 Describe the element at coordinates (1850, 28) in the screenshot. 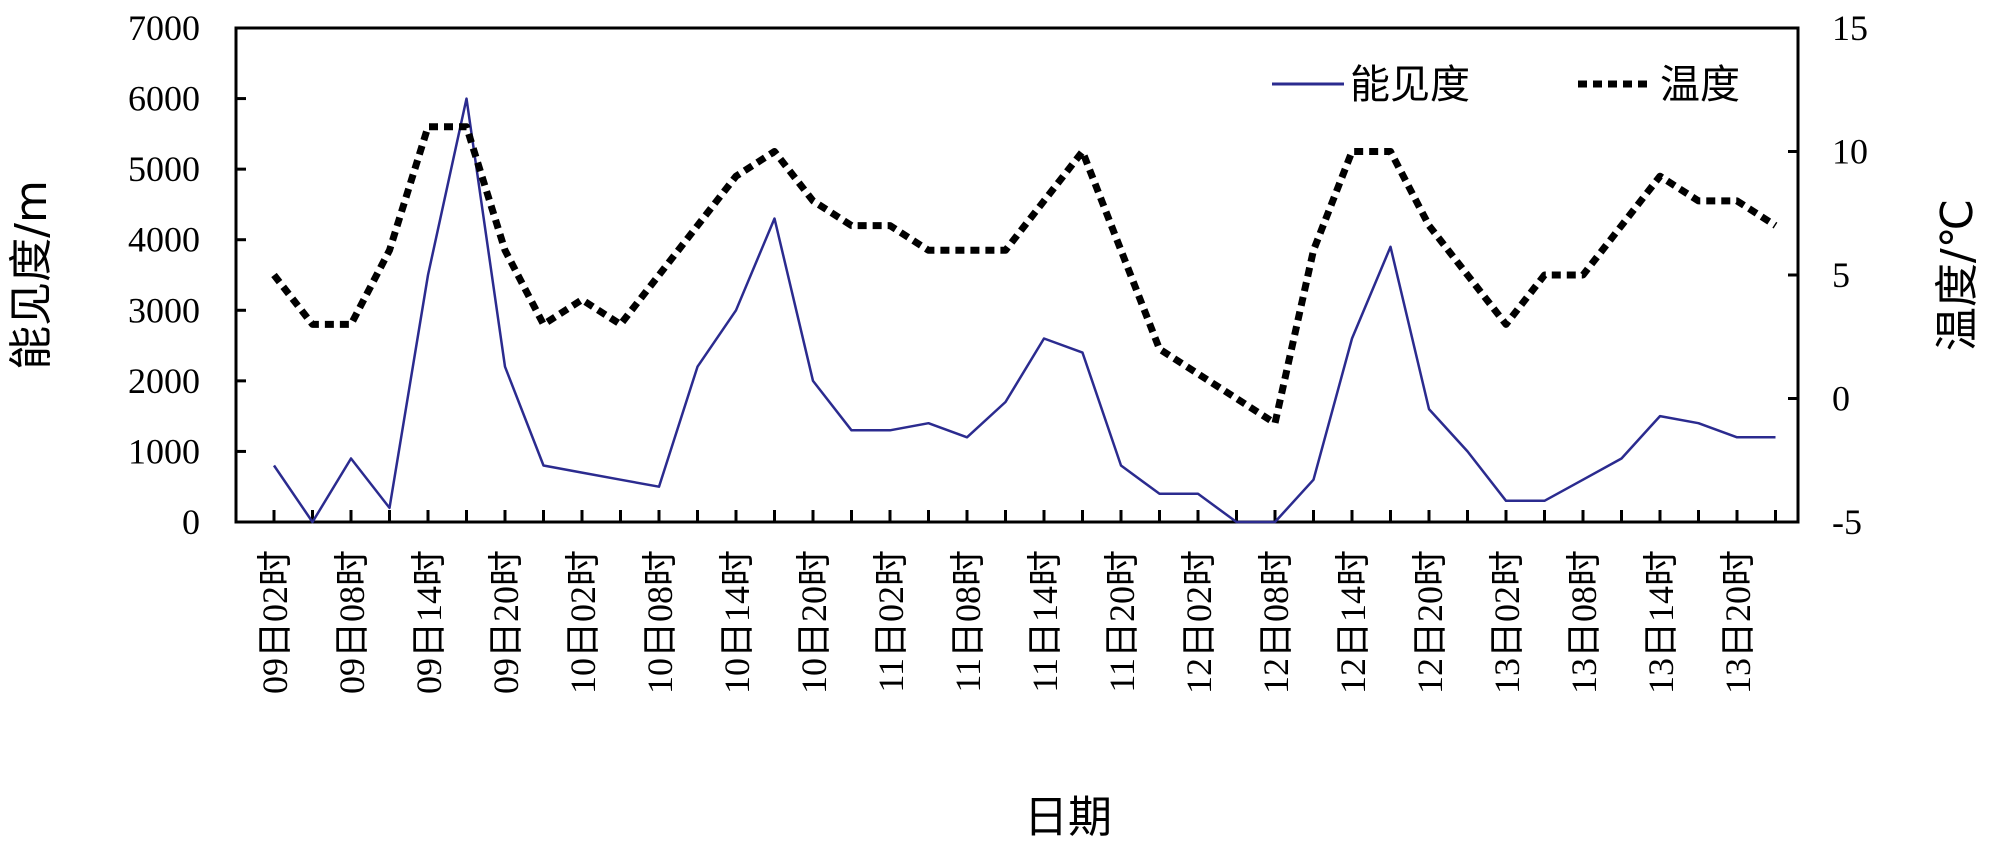

I see `y-right-tick-label: 15` at that location.